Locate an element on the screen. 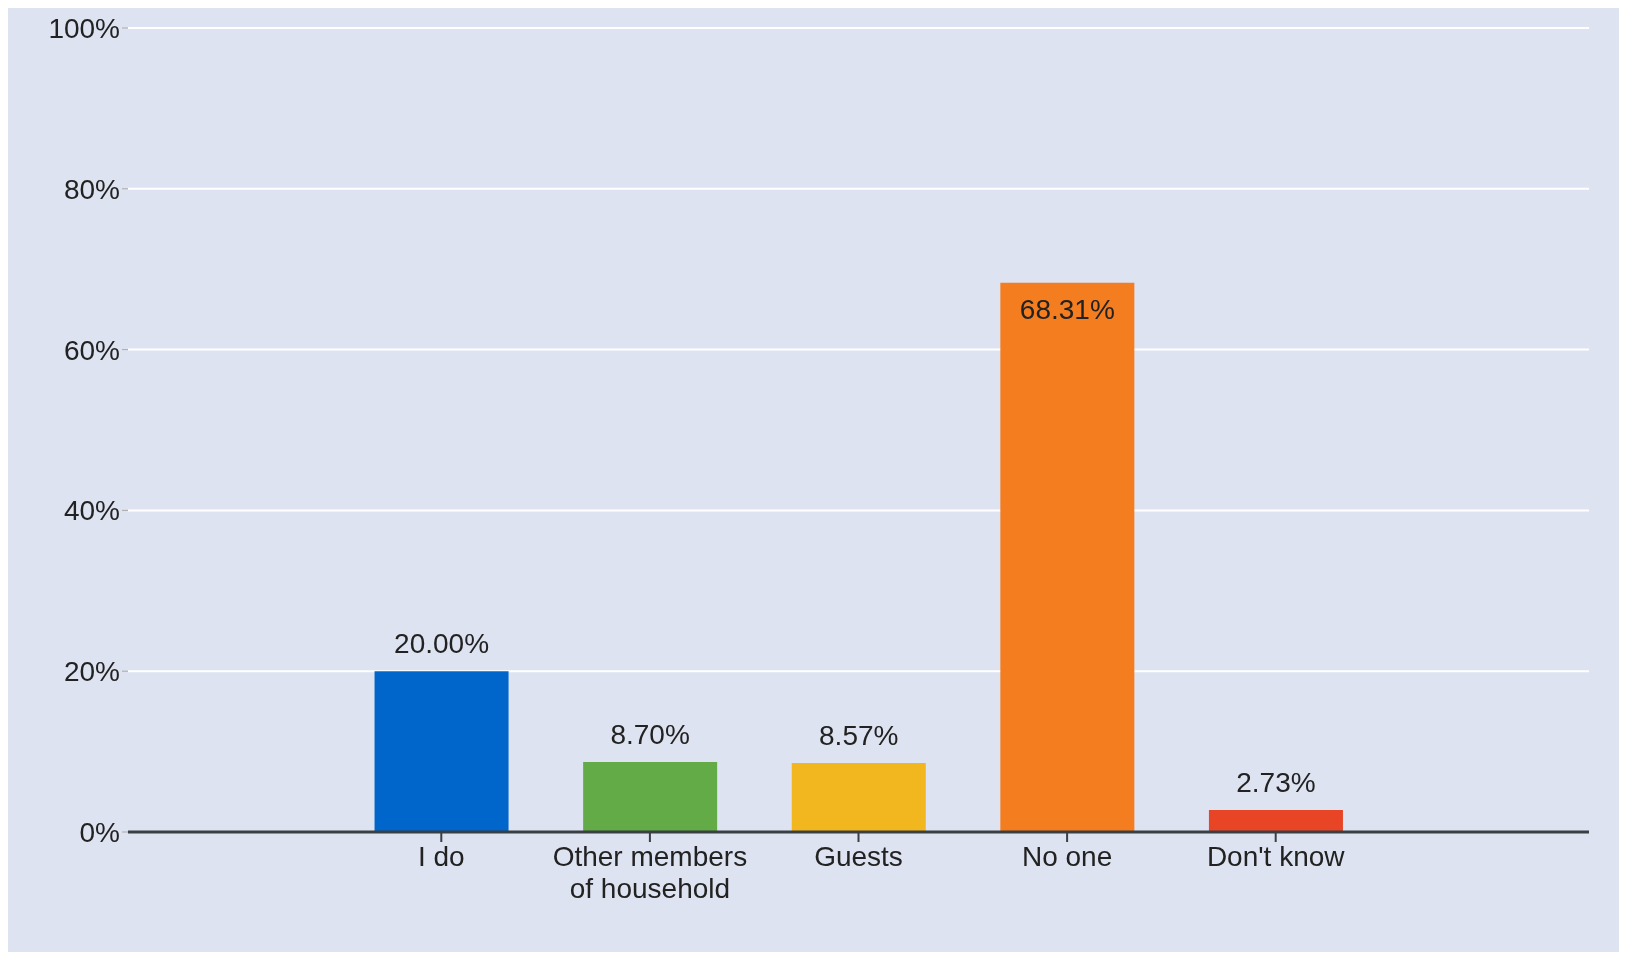 The width and height of the screenshot is (1627, 960). data-label: 20.00% is located at coordinates (442, 644).